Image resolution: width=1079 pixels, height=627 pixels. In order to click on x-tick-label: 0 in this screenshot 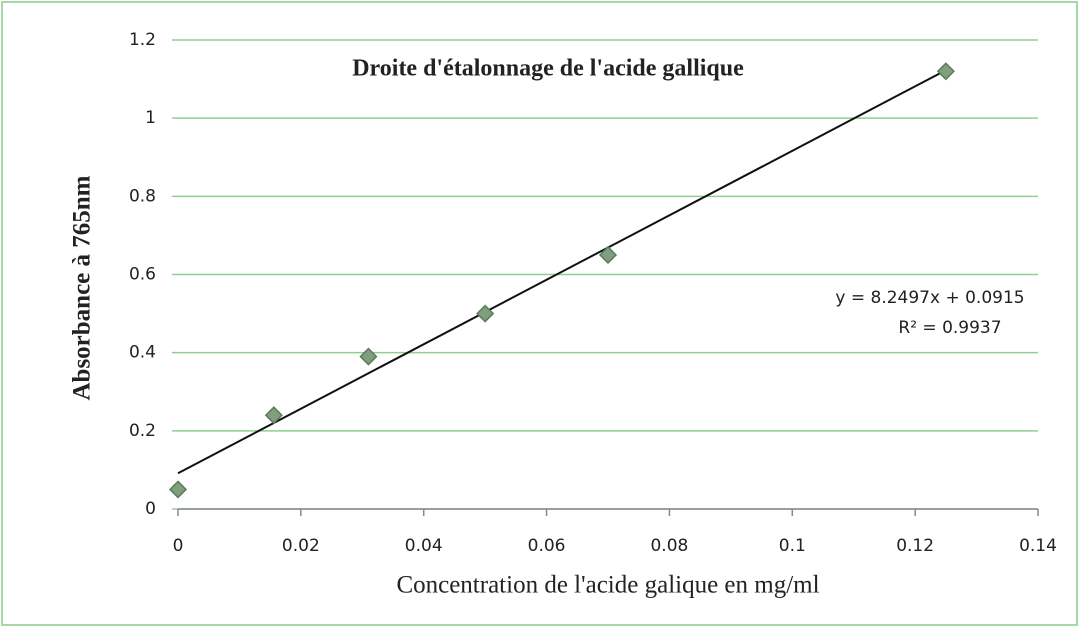, I will do `click(178, 546)`.